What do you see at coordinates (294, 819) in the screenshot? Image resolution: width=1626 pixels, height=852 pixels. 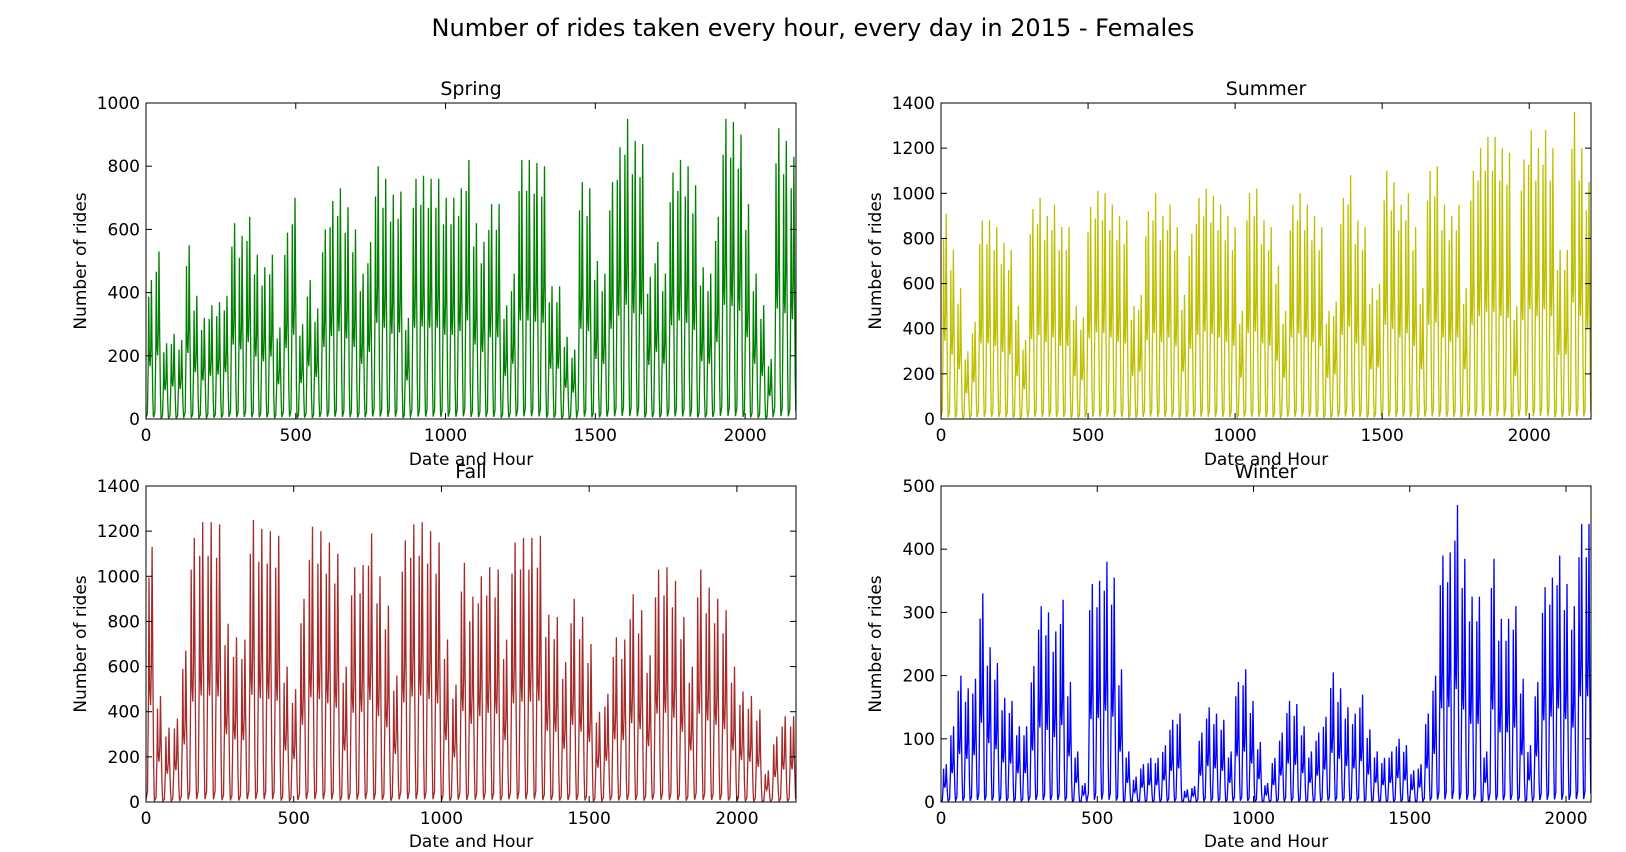 I see `chart-fall-xtick-label: 500` at bounding box center [294, 819].